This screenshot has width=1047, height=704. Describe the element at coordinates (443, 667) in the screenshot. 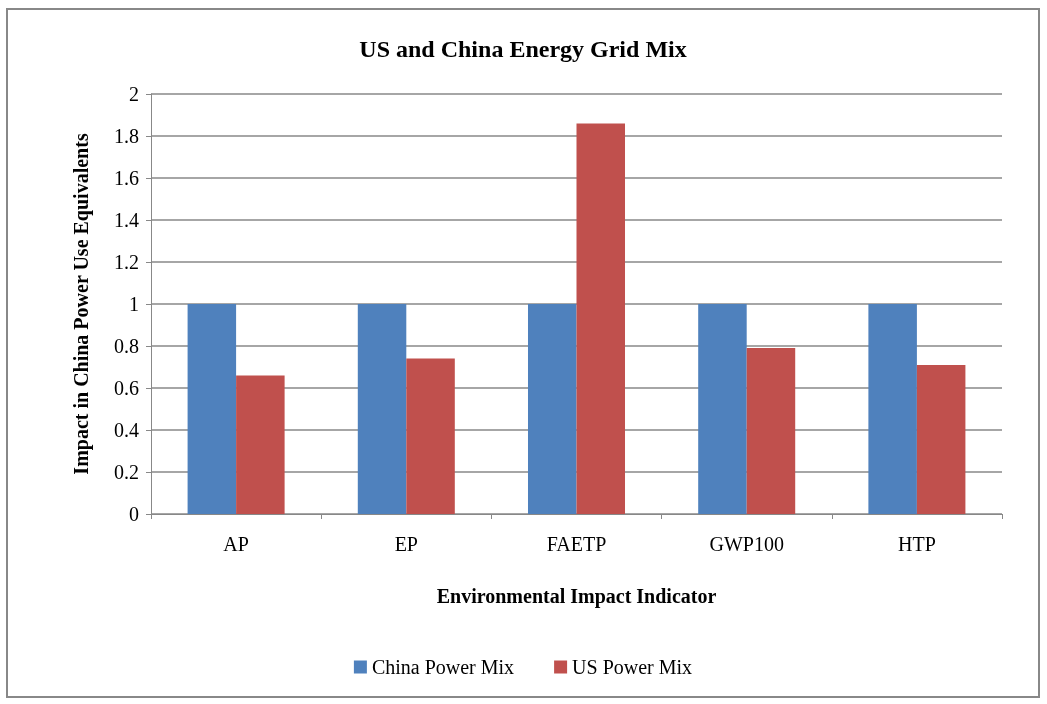

I see `legend-label: China Power Mix` at that location.